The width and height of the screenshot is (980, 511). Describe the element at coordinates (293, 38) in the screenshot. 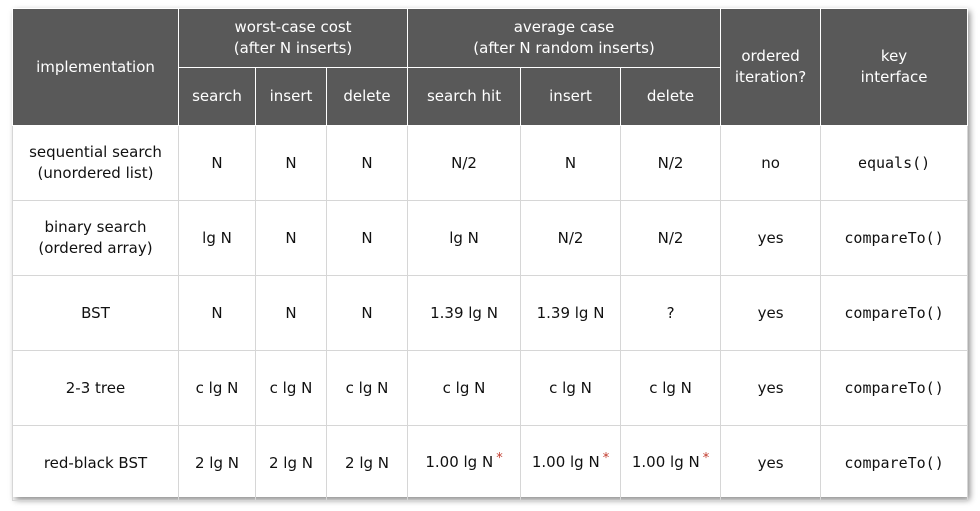

I see `header-worst-case: worst-case cost (after N inserts)` at that location.